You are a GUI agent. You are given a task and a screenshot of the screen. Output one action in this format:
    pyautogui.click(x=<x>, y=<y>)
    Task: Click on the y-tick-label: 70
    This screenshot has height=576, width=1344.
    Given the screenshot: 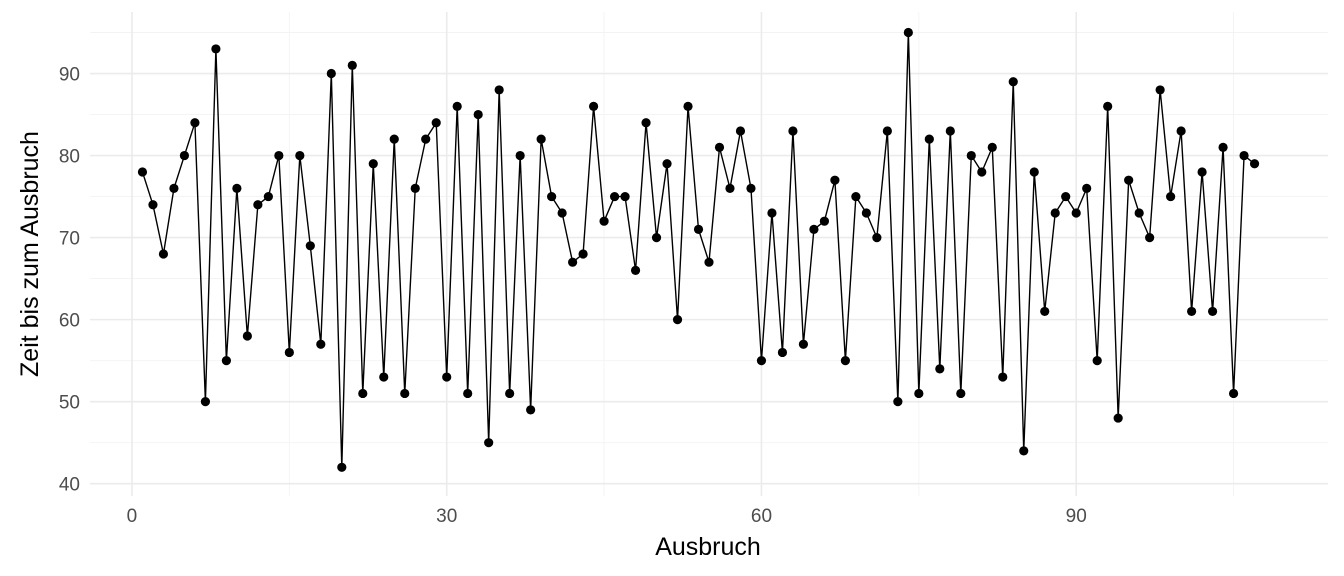 What is the action you would take?
    pyautogui.click(x=69, y=239)
    